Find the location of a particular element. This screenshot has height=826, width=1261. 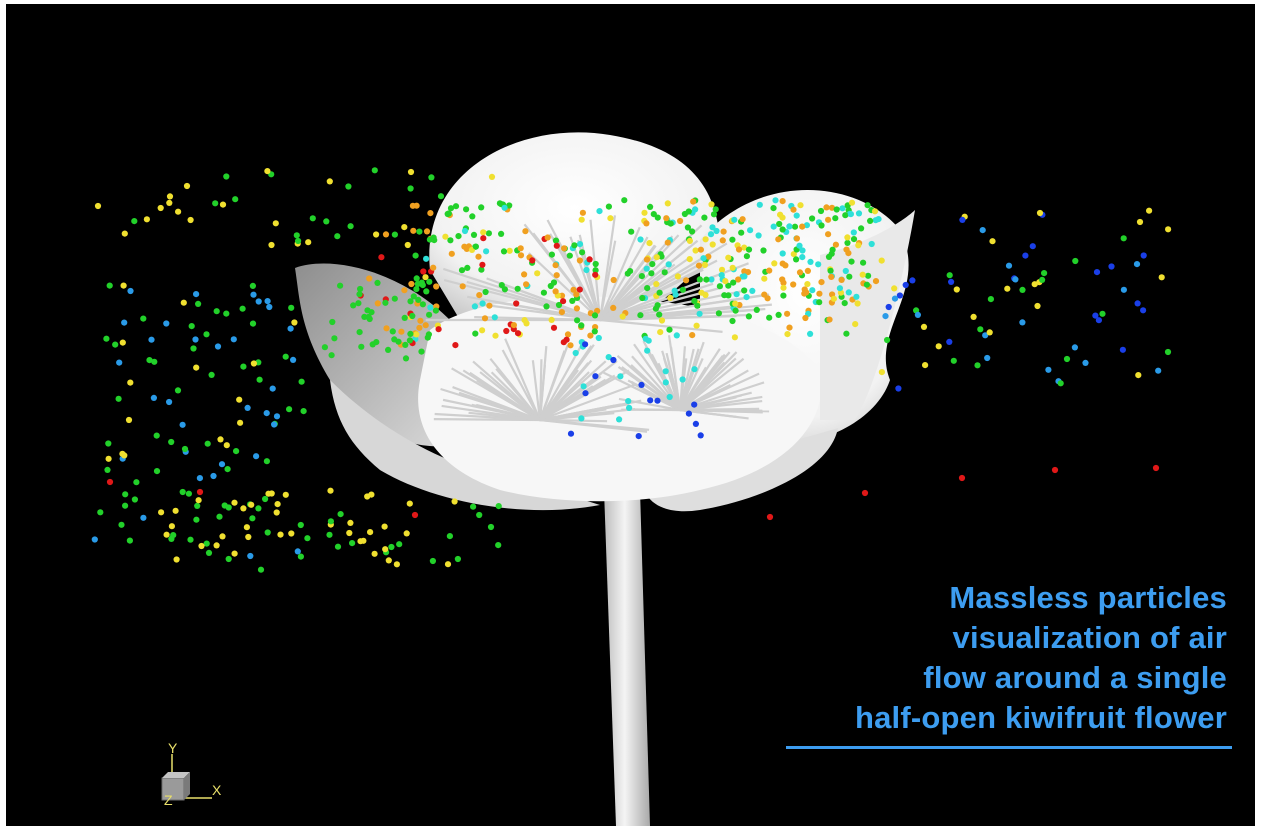

axis-triad is located at coordinates (186, 777).